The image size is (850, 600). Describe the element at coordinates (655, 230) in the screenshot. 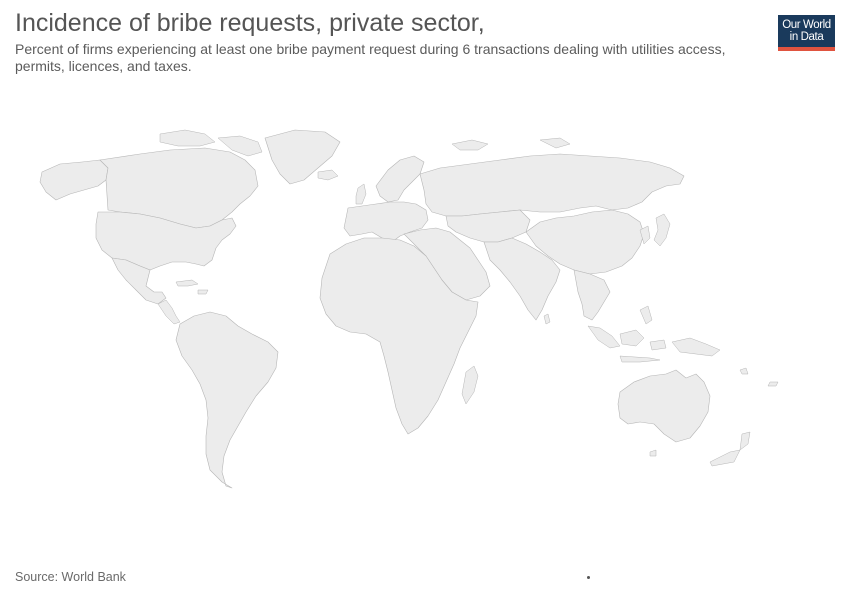

I see `korea-japan-region` at that location.